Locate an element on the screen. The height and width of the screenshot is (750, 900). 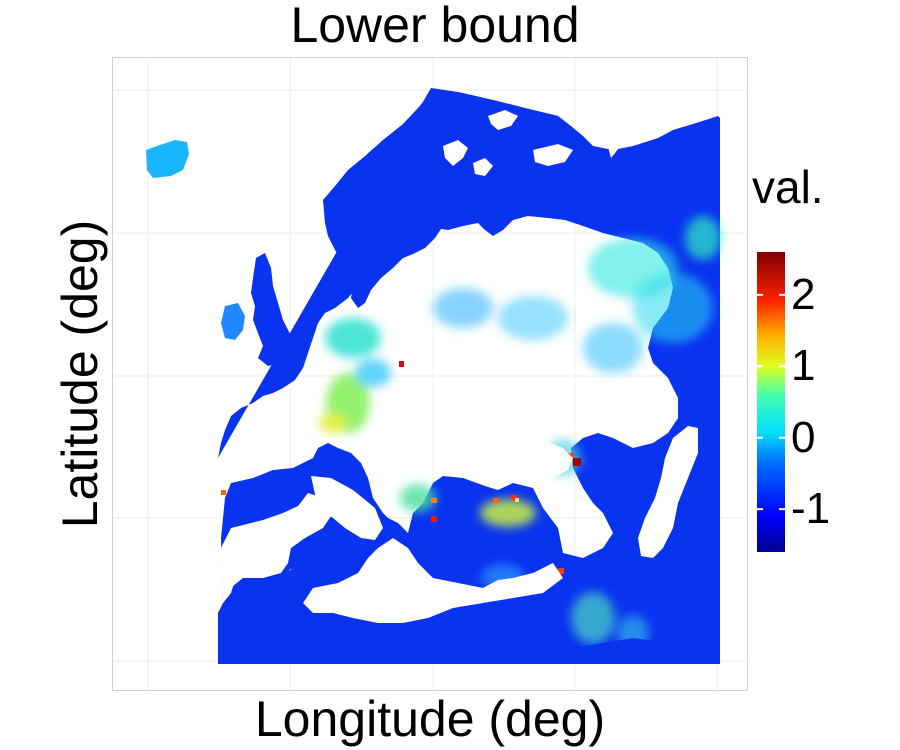
map-title: Lower bound is located at coordinates (435, 26).